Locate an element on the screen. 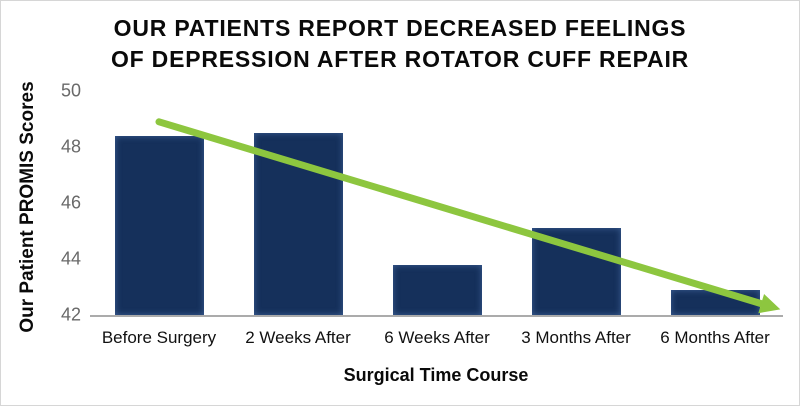 Image resolution: width=800 pixels, height=406 pixels. y-tick-label: 44 is located at coordinates (70, 258).